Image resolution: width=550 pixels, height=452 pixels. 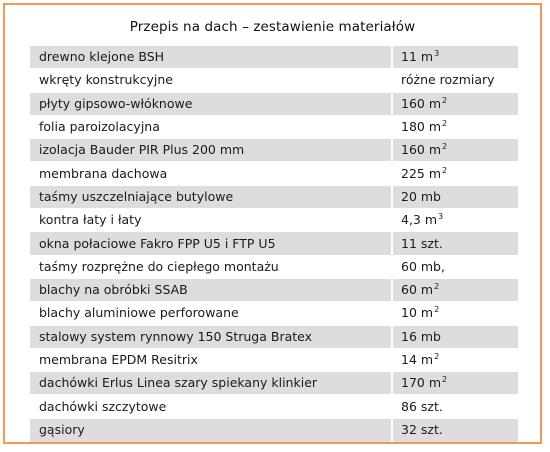 I want to click on table-row: taśmy uszczelniające butylowe 20 mb, so click(x=274, y=196).